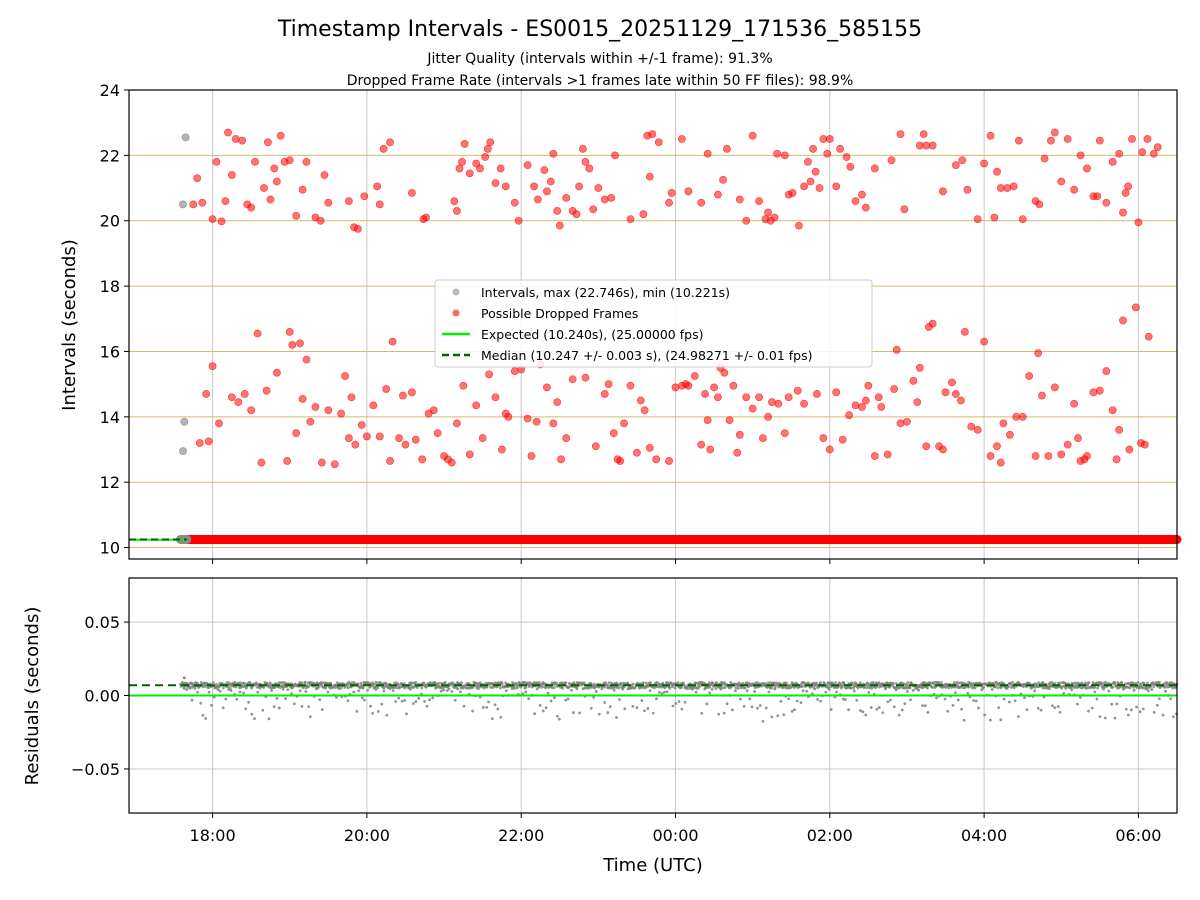 This screenshot has height=900, width=1200. What do you see at coordinates (184, 421) in the screenshot?
I see `interval-point` at bounding box center [184, 421].